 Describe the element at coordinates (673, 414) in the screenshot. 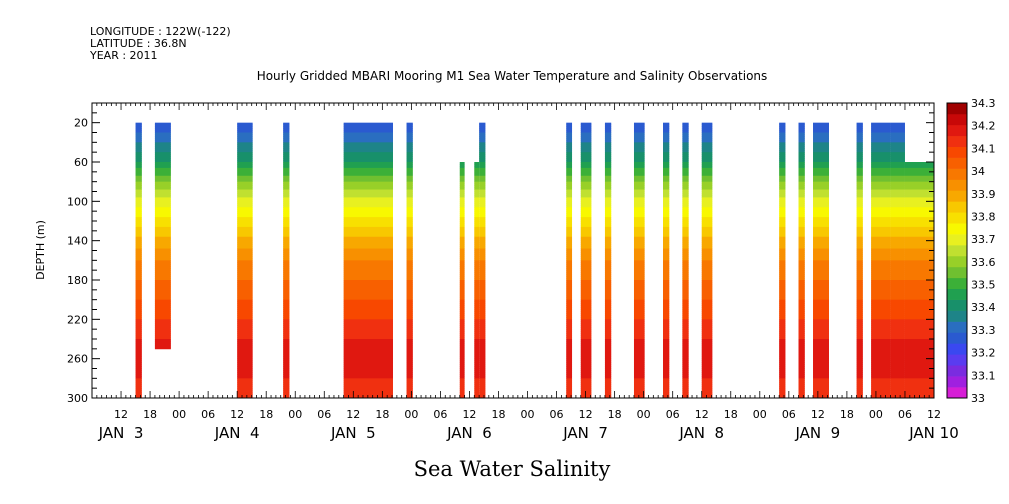

I see `x-hour-label: 06` at that location.